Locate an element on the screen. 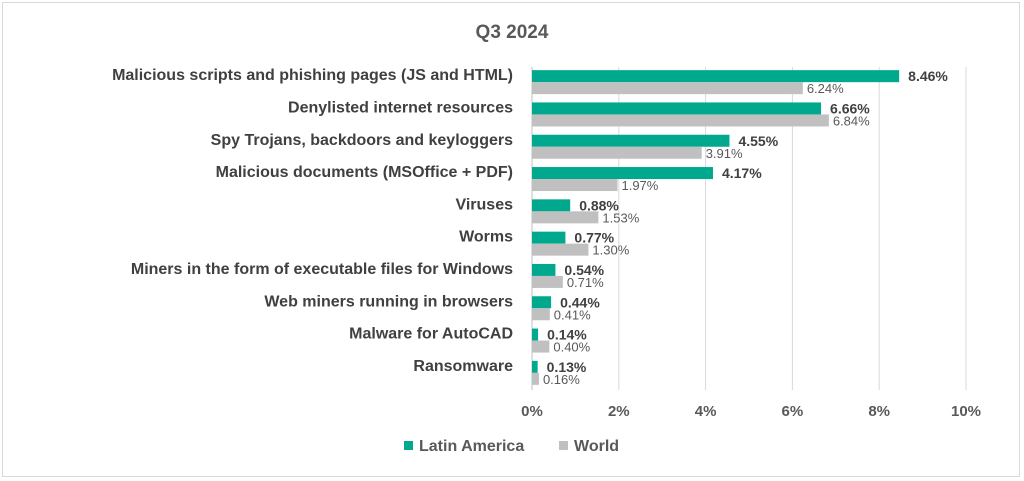 Image resolution: width=1024 pixels, height=481 pixels. legend: Latin America World is located at coordinates (511, 446).